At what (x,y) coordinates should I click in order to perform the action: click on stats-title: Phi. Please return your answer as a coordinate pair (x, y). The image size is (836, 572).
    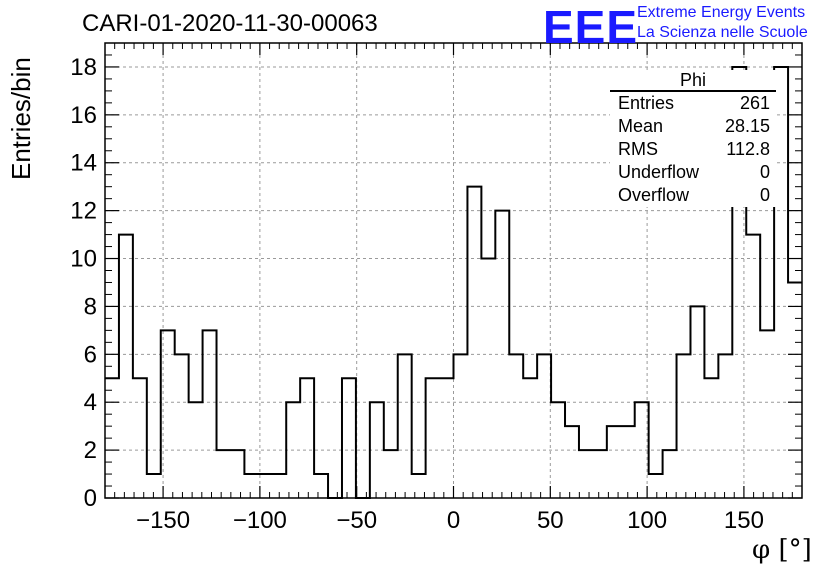
    Looking at the image, I should click on (693, 81).